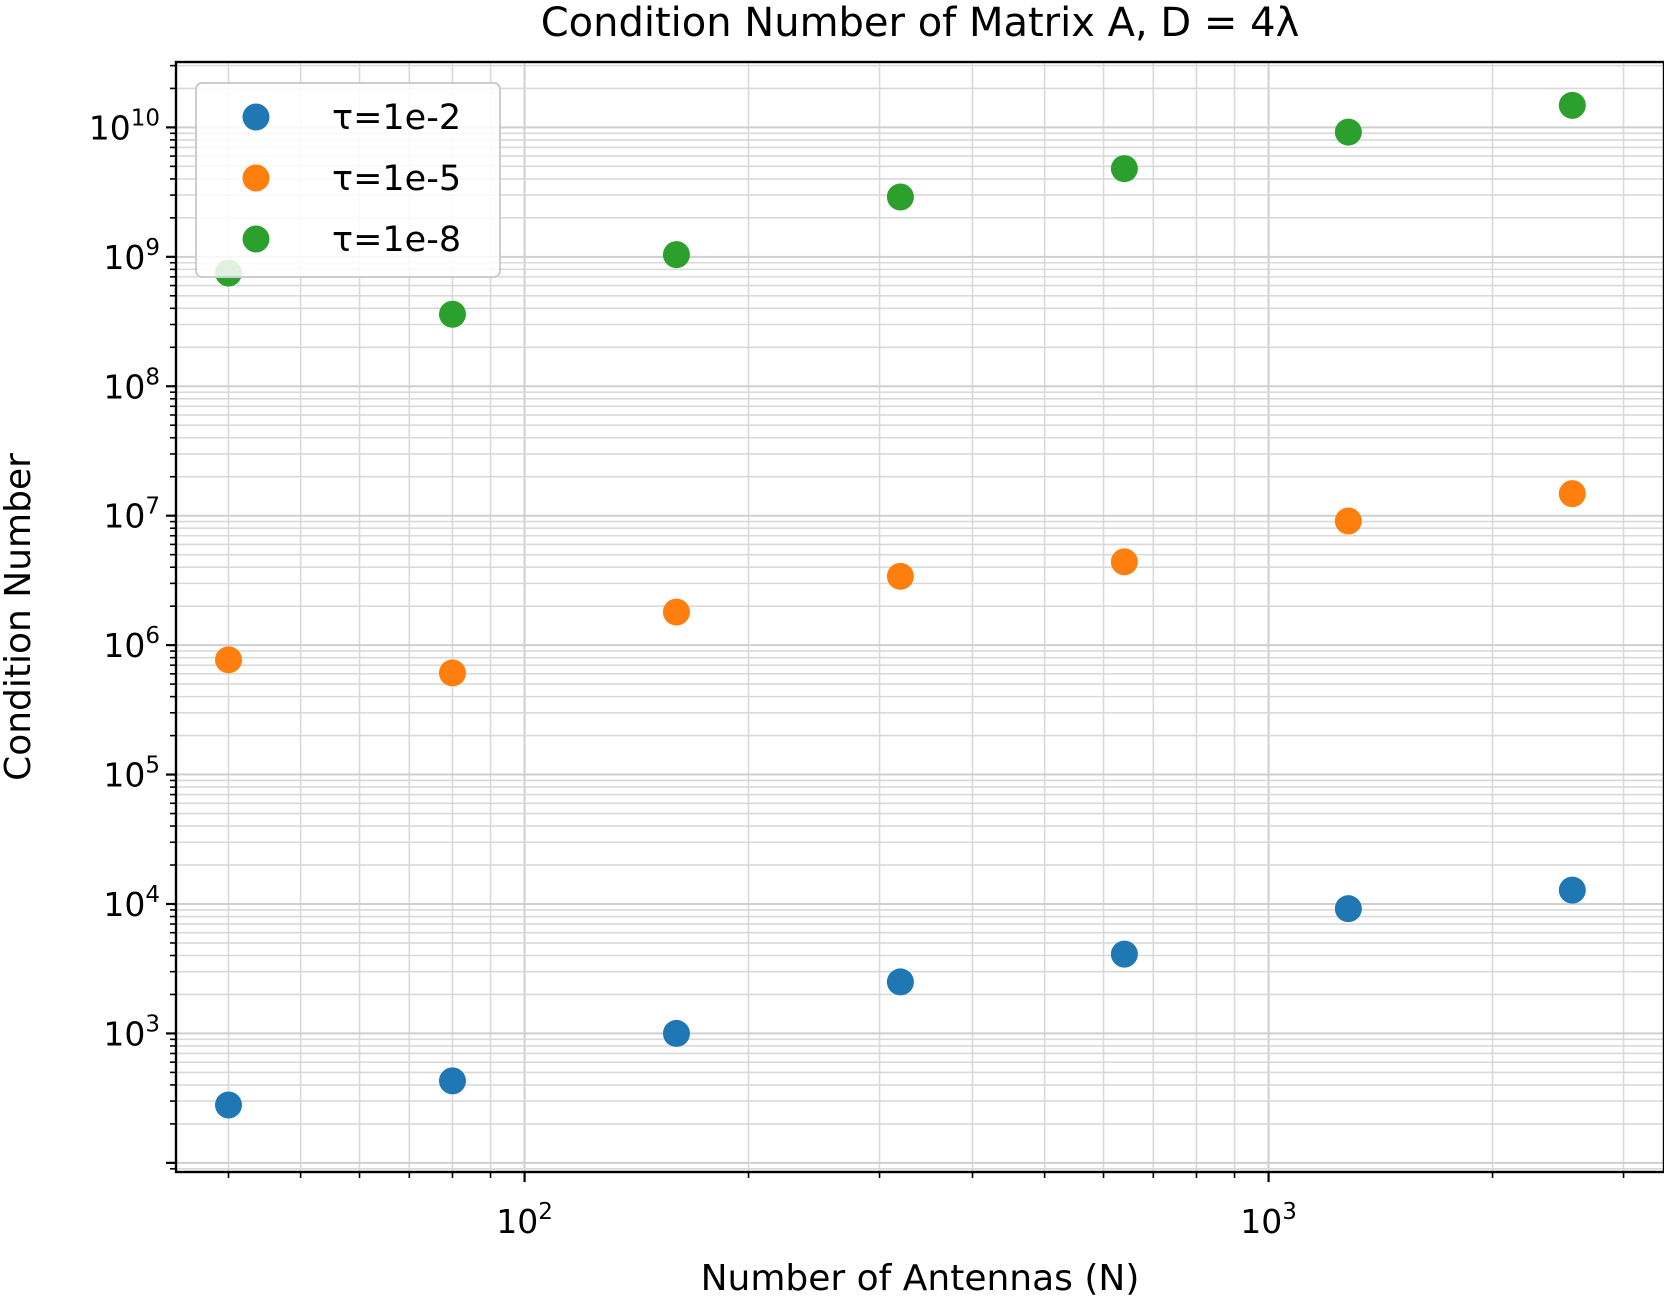 This screenshot has height=1298, width=1664. I want to click on x-tick-label: 10³, so click(1268, 1220).